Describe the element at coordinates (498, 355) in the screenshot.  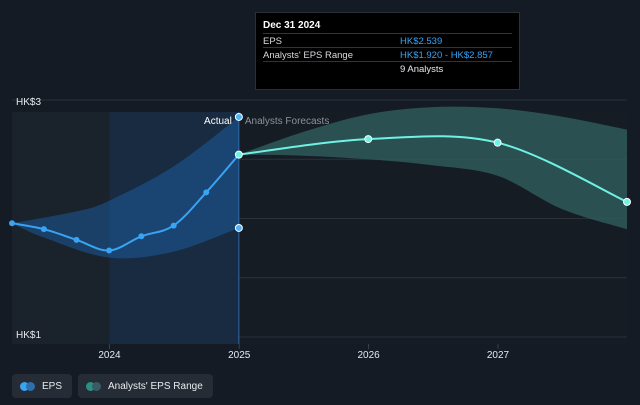
I see `x-tick-label: 2027` at that location.